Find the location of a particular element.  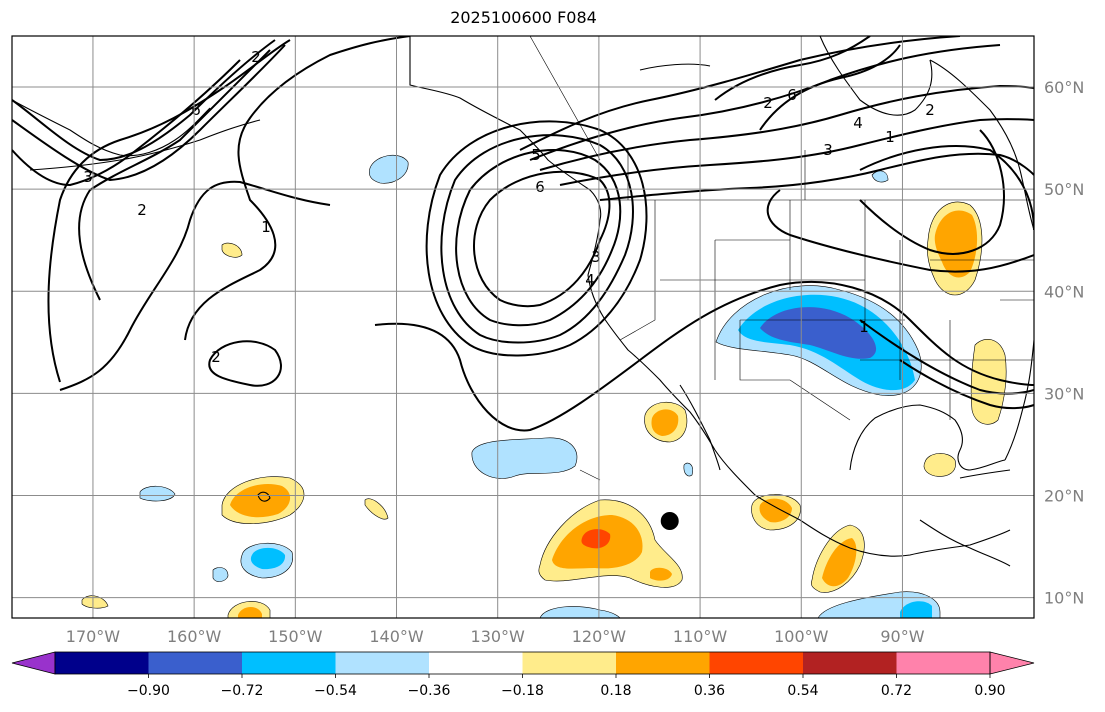

lon-tick-label: 120°W is located at coordinates (599, 636).